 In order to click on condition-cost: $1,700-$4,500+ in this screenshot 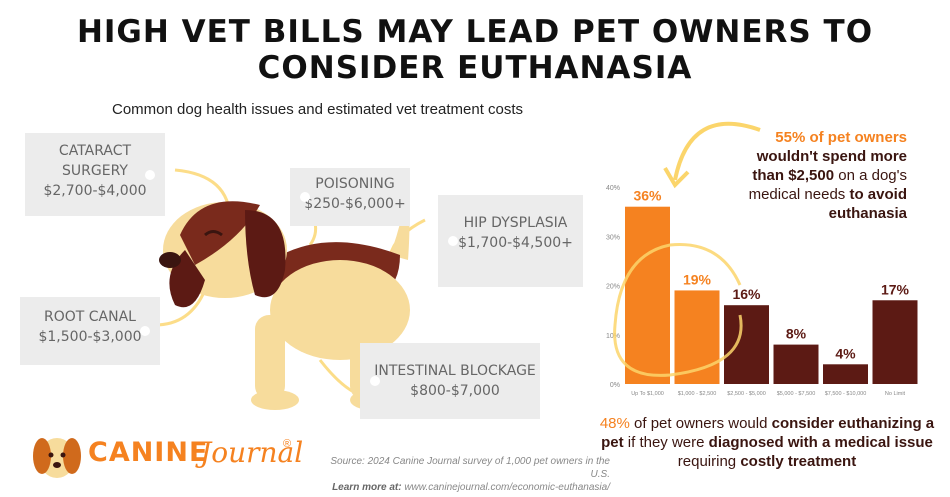, I will do `click(515, 243)`.